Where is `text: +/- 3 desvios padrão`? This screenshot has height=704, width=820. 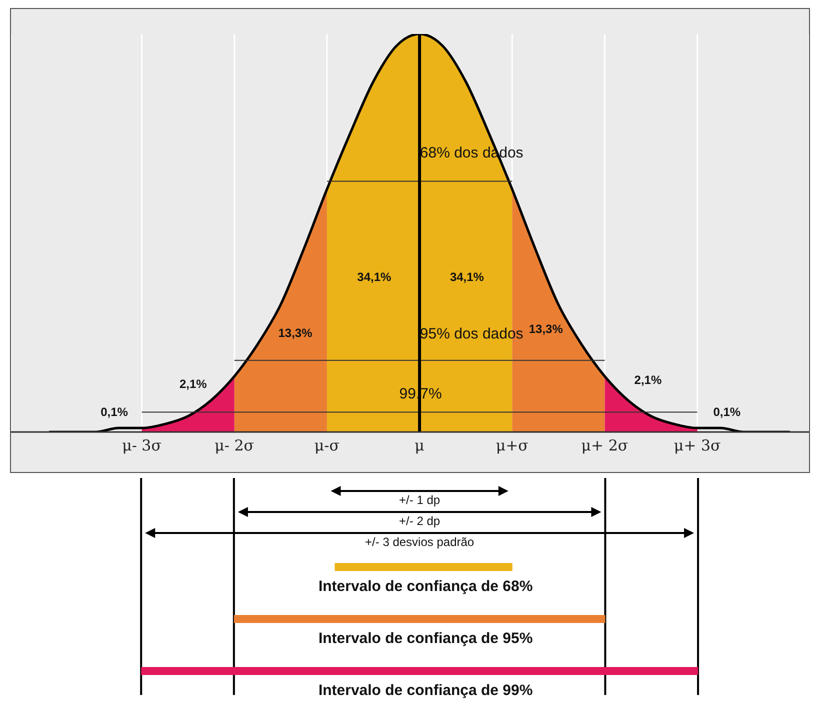
text: +/- 3 desvios padrão is located at coordinates (419, 542).